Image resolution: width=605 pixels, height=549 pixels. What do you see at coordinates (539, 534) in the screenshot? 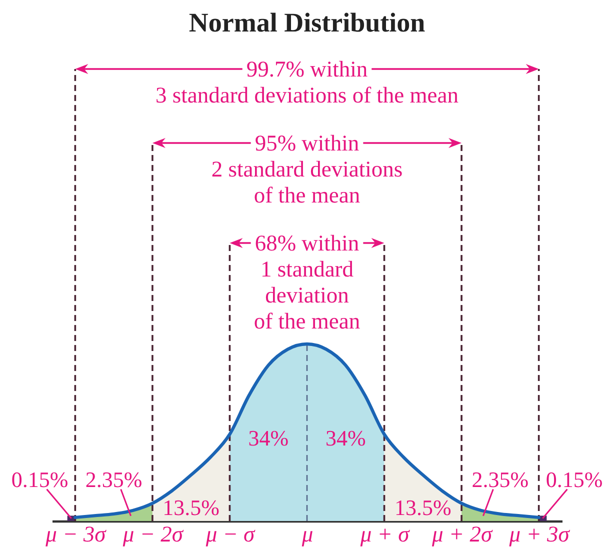
I see `x-tick-label: μ + 3σ` at bounding box center [539, 534].